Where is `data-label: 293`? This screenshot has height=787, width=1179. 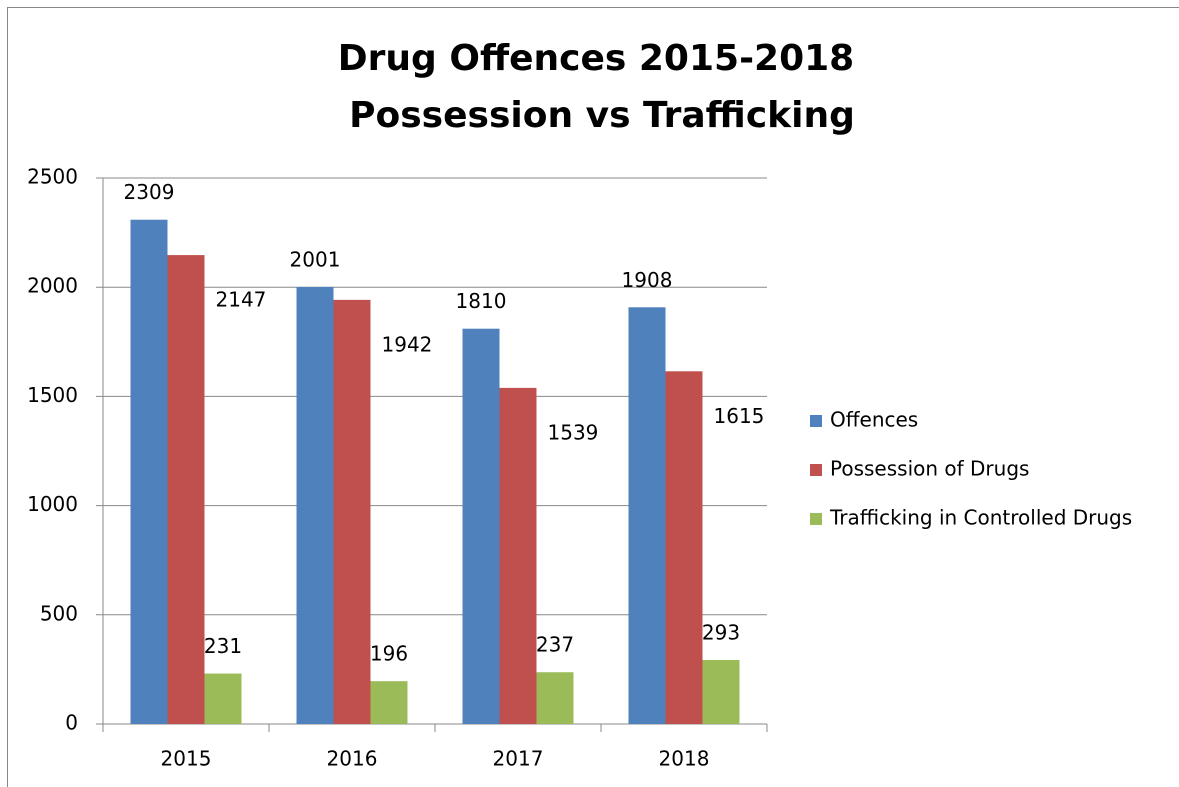 data-label: 293 is located at coordinates (721, 633).